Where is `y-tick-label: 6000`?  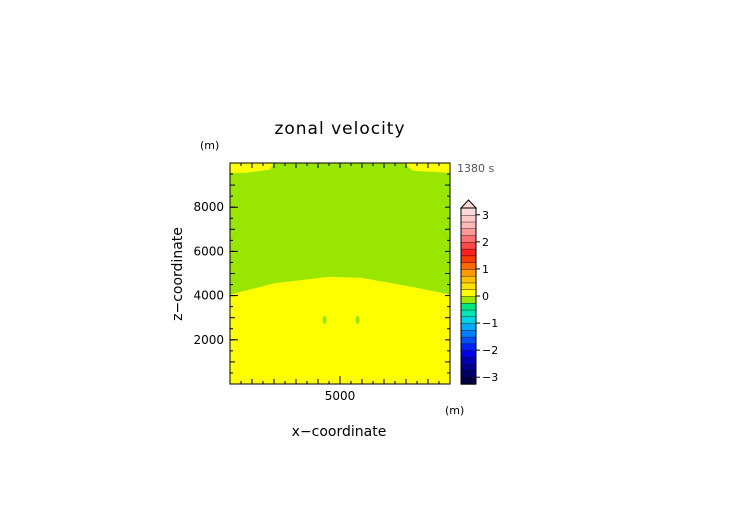
y-tick-label: 6000 is located at coordinates (208, 251).